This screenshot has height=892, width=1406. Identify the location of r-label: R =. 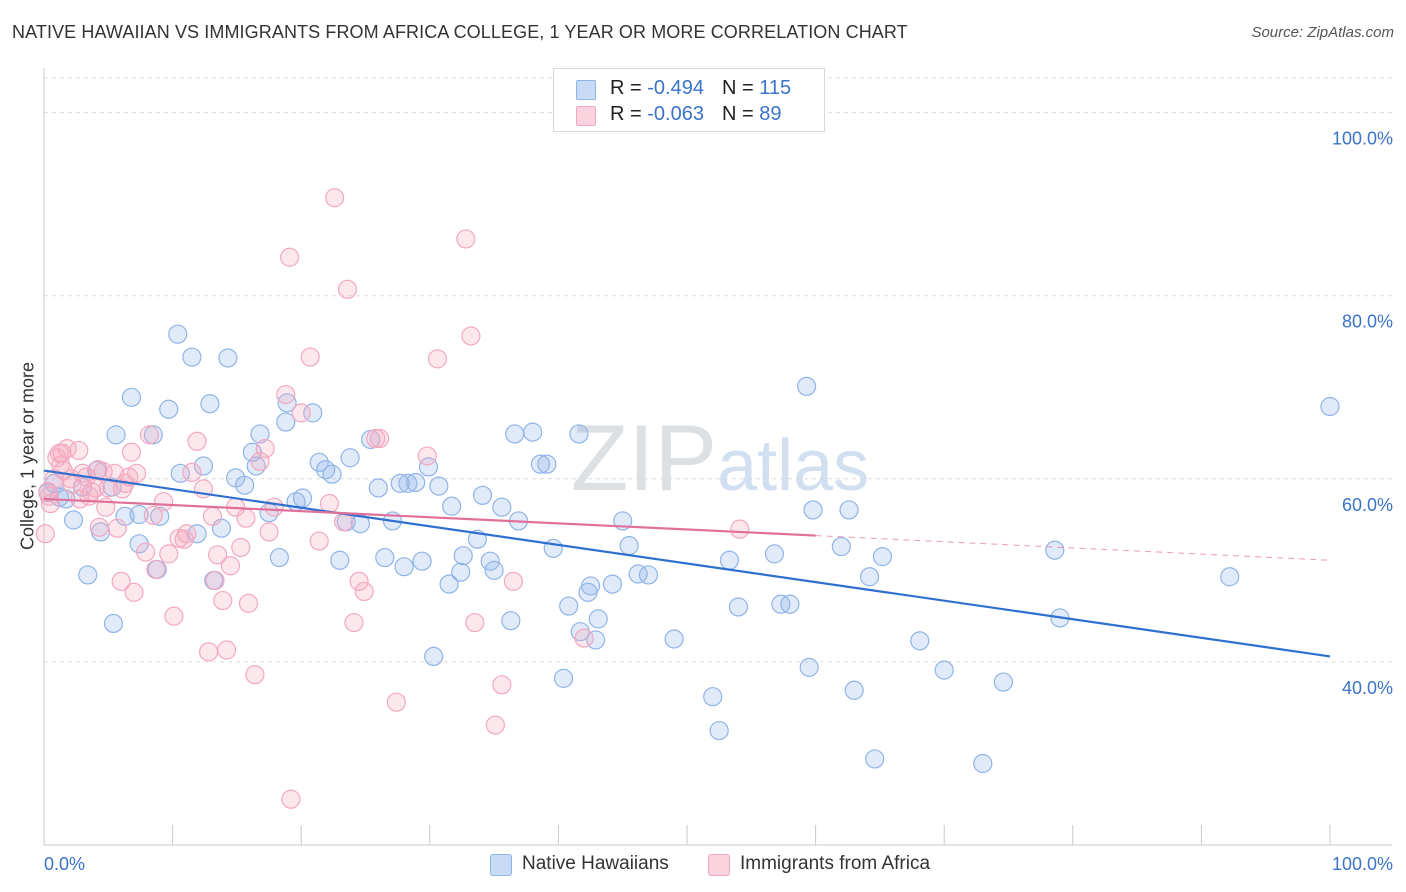
(629, 88).